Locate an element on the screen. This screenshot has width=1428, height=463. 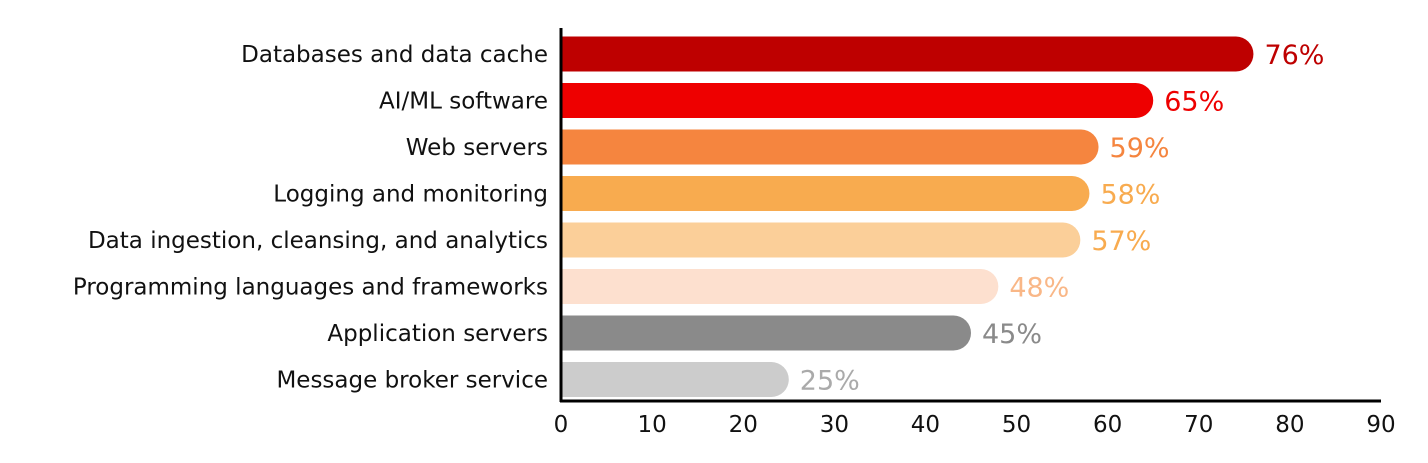
bar-programming-languages-and-frameworks is located at coordinates (780, 286).